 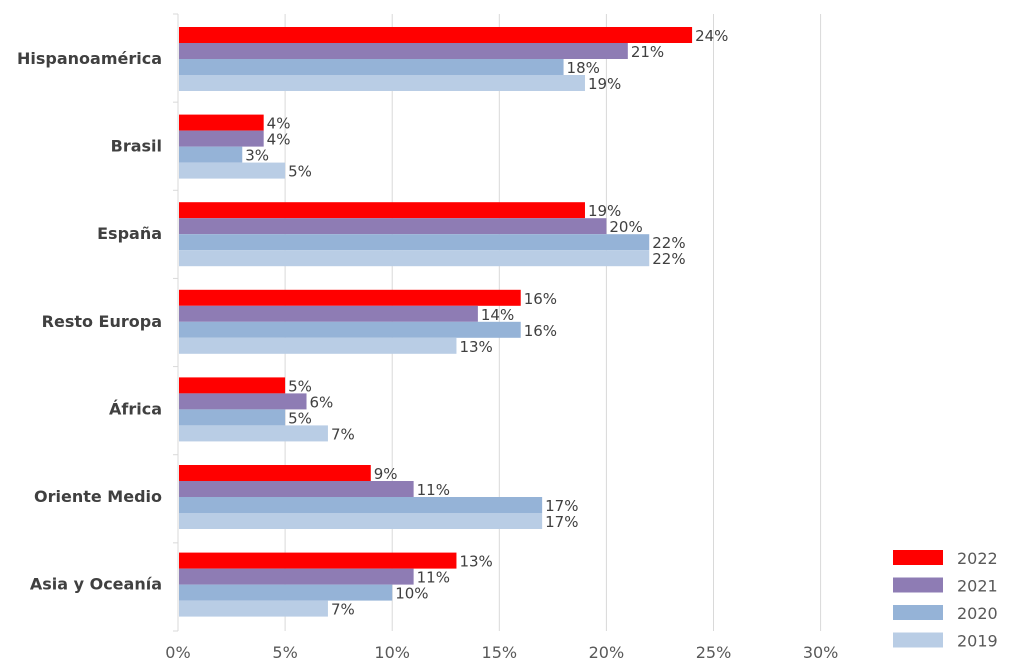 I want to click on legend-label: 2021, so click(x=977, y=586).